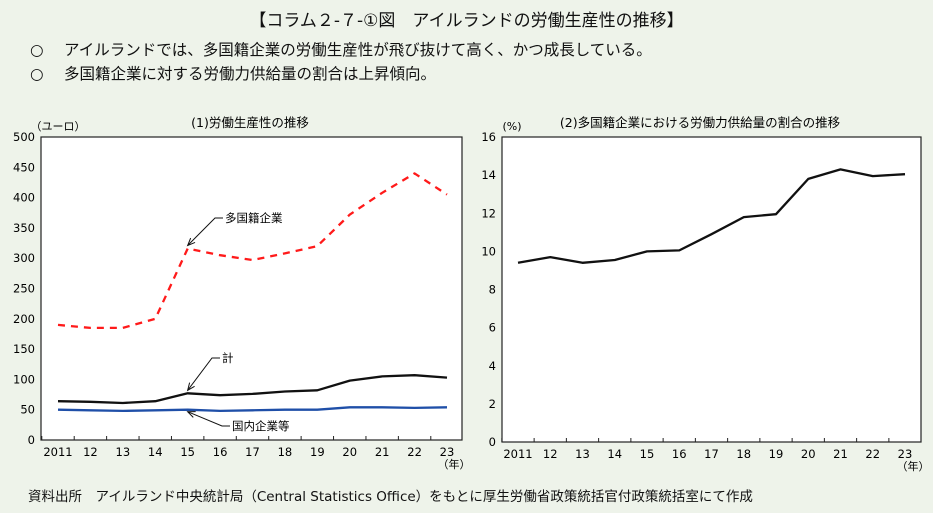 The image size is (933, 513). What do you see at coordinates (24, 198) in the screenshot?
I see `y-tick-label: 400` at bounding box center [24, 198].